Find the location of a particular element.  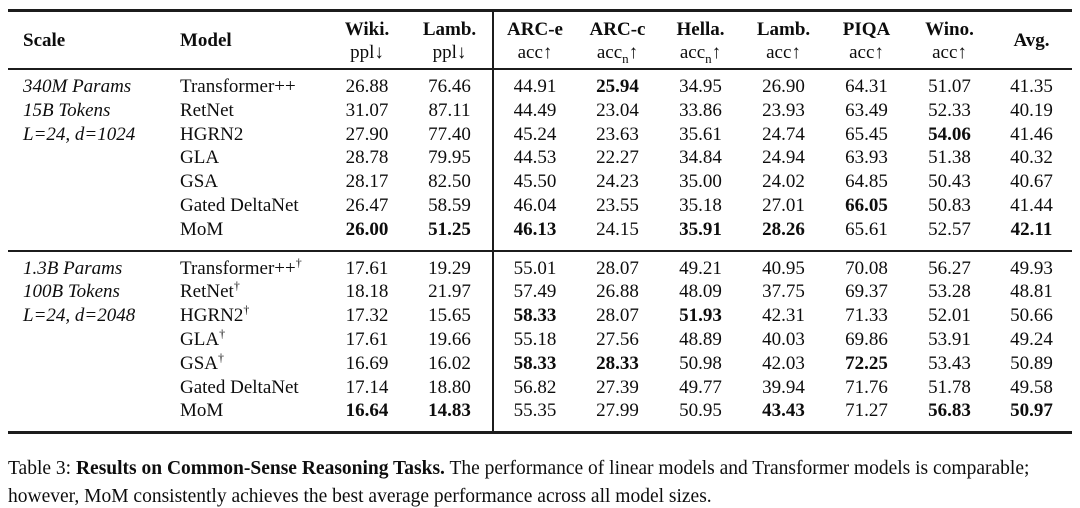

value-cell: 45.24 is located at coordinates (534, 134).